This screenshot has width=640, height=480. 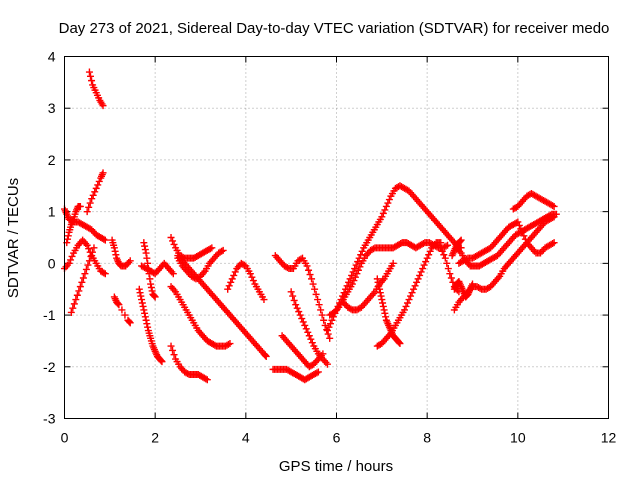 What do you see at coordinates (52, 108) in the screenshot?
I see `y-tick-label: 3` at bounding box center [52, 108].